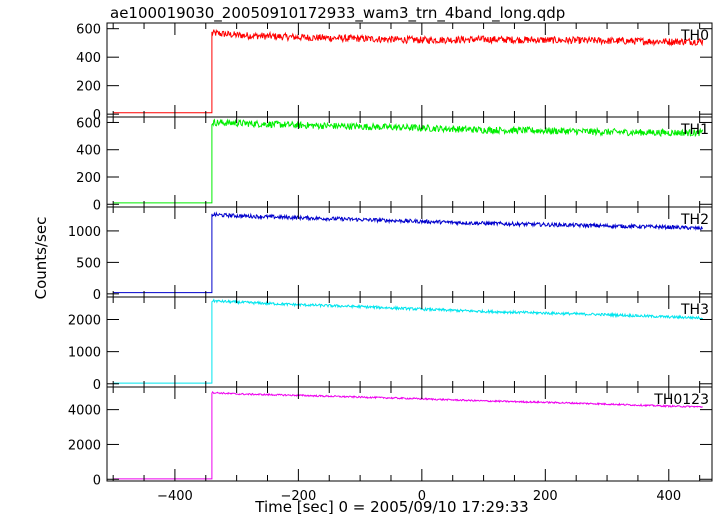 This screenshot has height=516, width=717. I want to click on series-line-th2, so click(408, 252).